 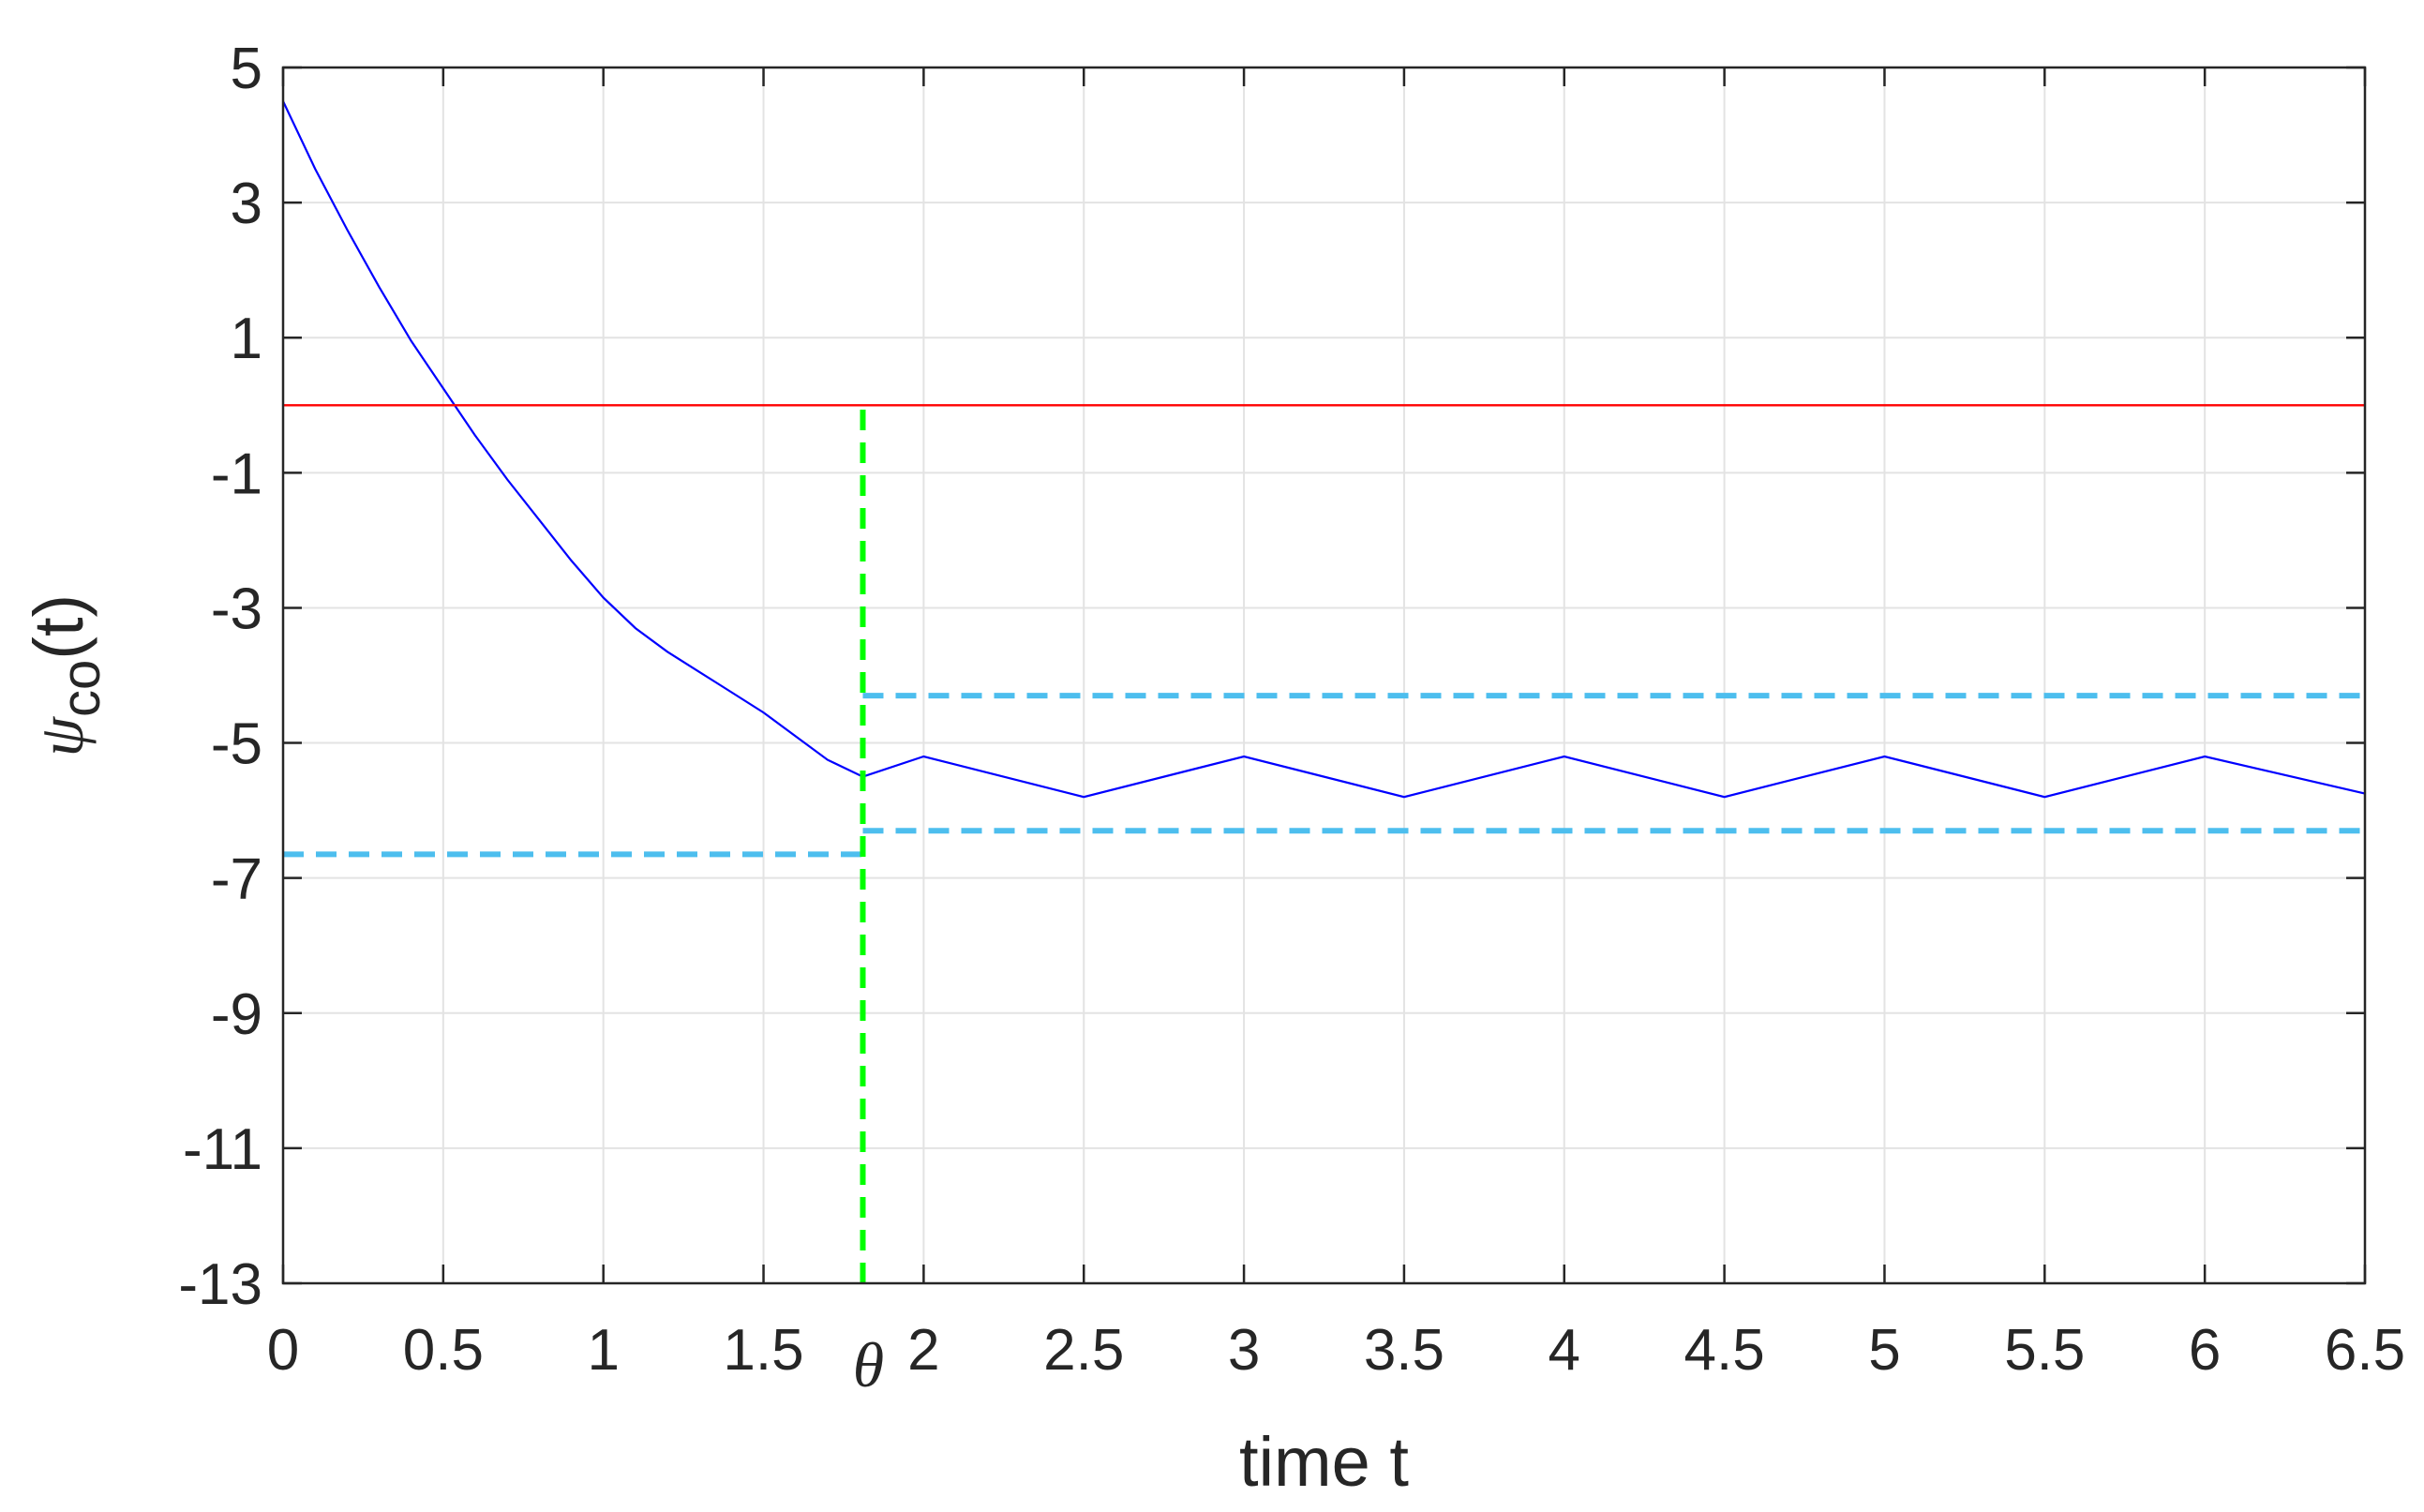 I want to click on y-axis-label-symbol: ψ, so click(x=61, y=735).